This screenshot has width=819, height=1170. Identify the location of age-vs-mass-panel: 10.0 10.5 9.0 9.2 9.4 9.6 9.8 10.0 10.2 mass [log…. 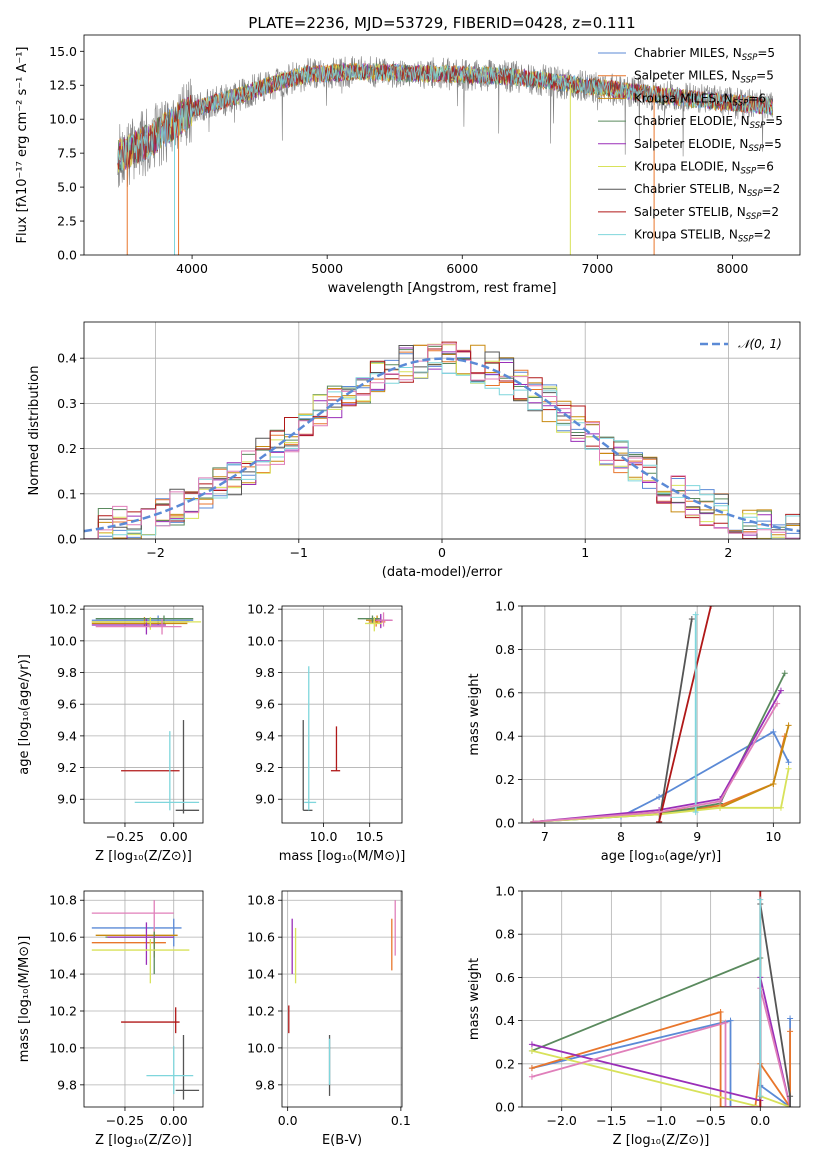
(326, 733).